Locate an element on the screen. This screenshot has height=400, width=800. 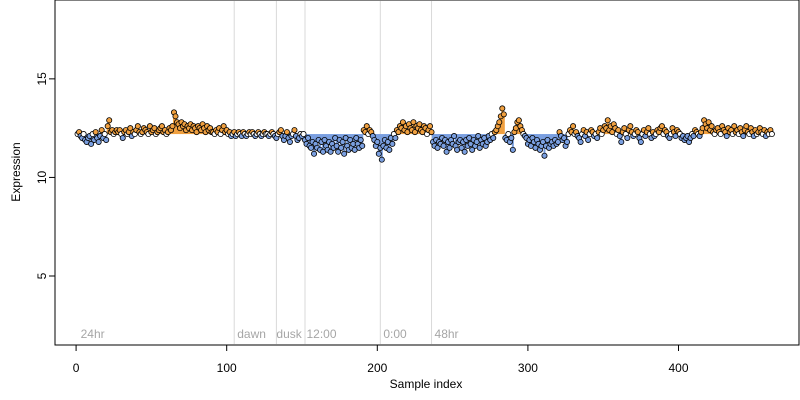
y-axis-title: Expression is located at coordinates (16, 171).